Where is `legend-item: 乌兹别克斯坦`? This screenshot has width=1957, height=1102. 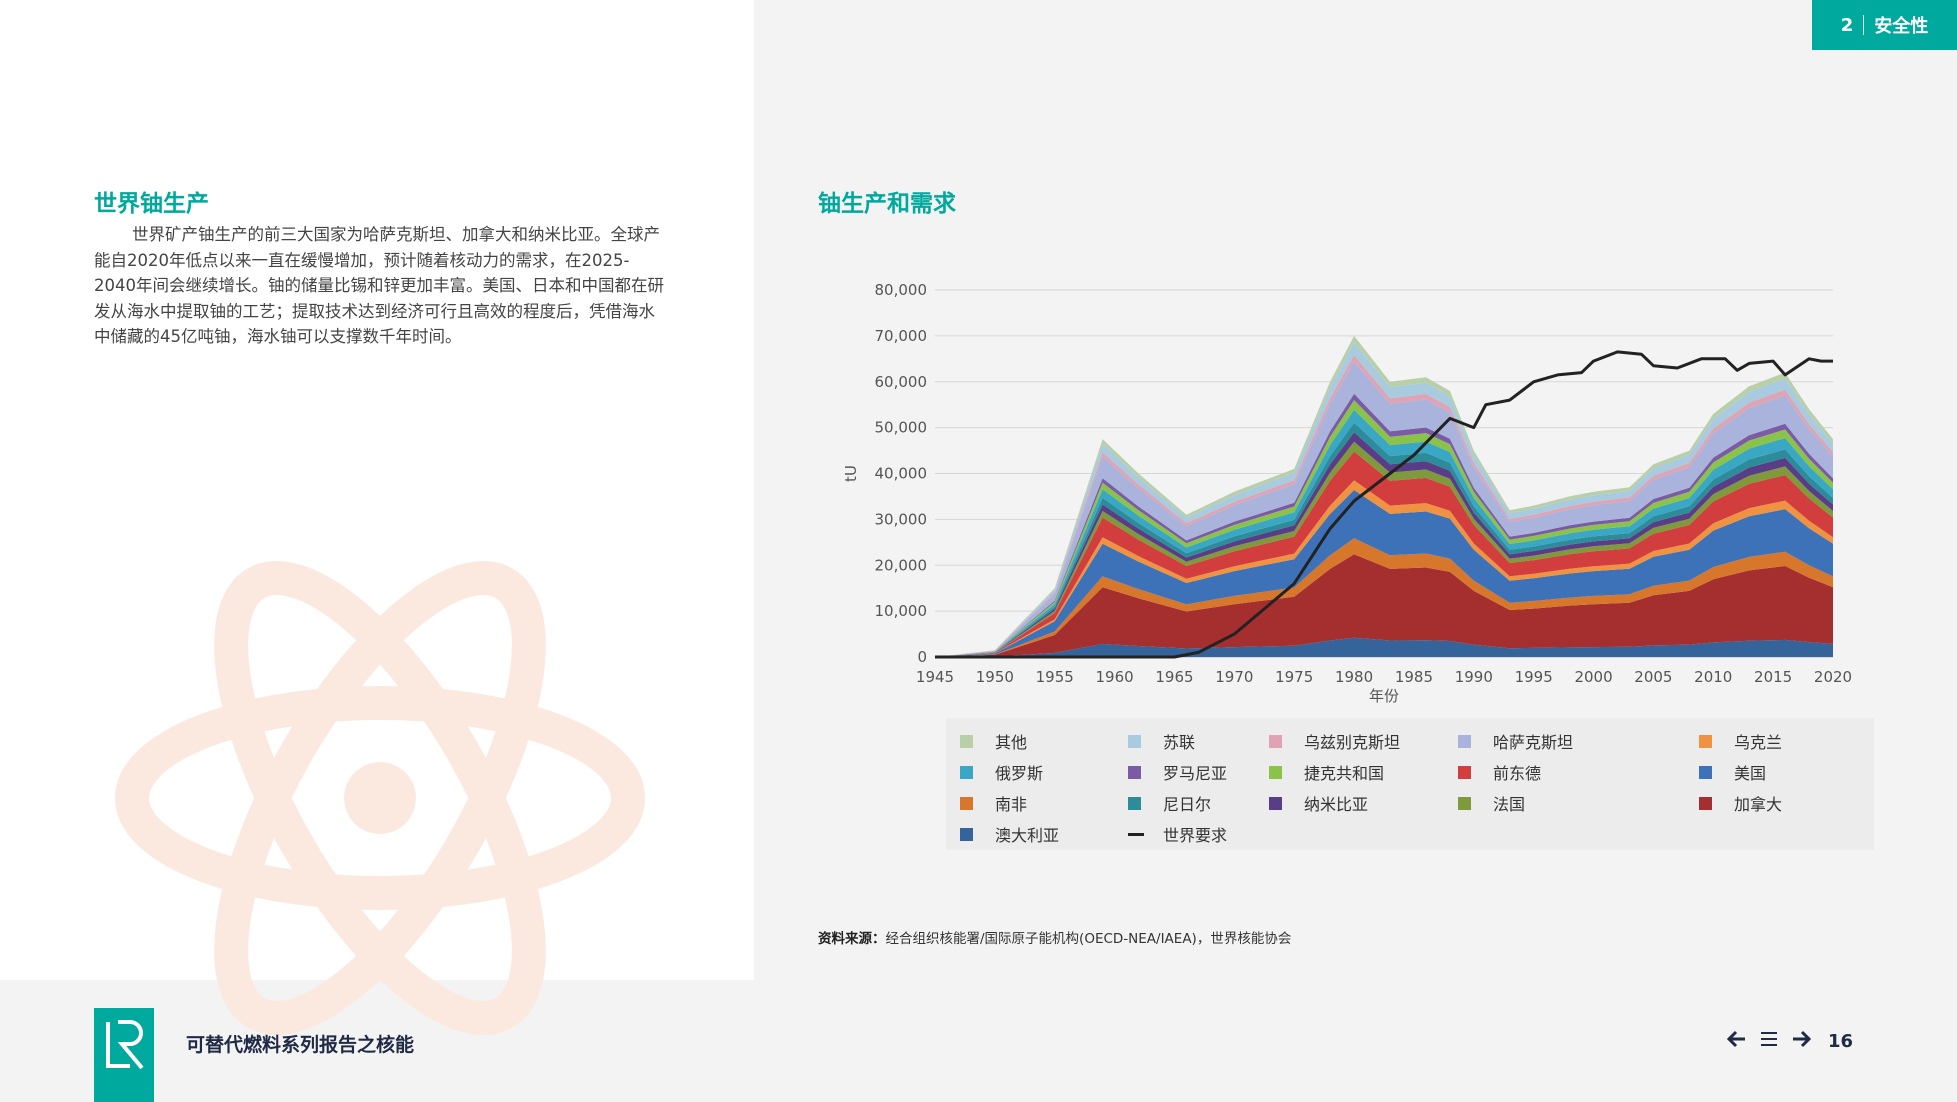 legend-item: 乌兹别克斯坦 is located at coordinates (1334, 741).